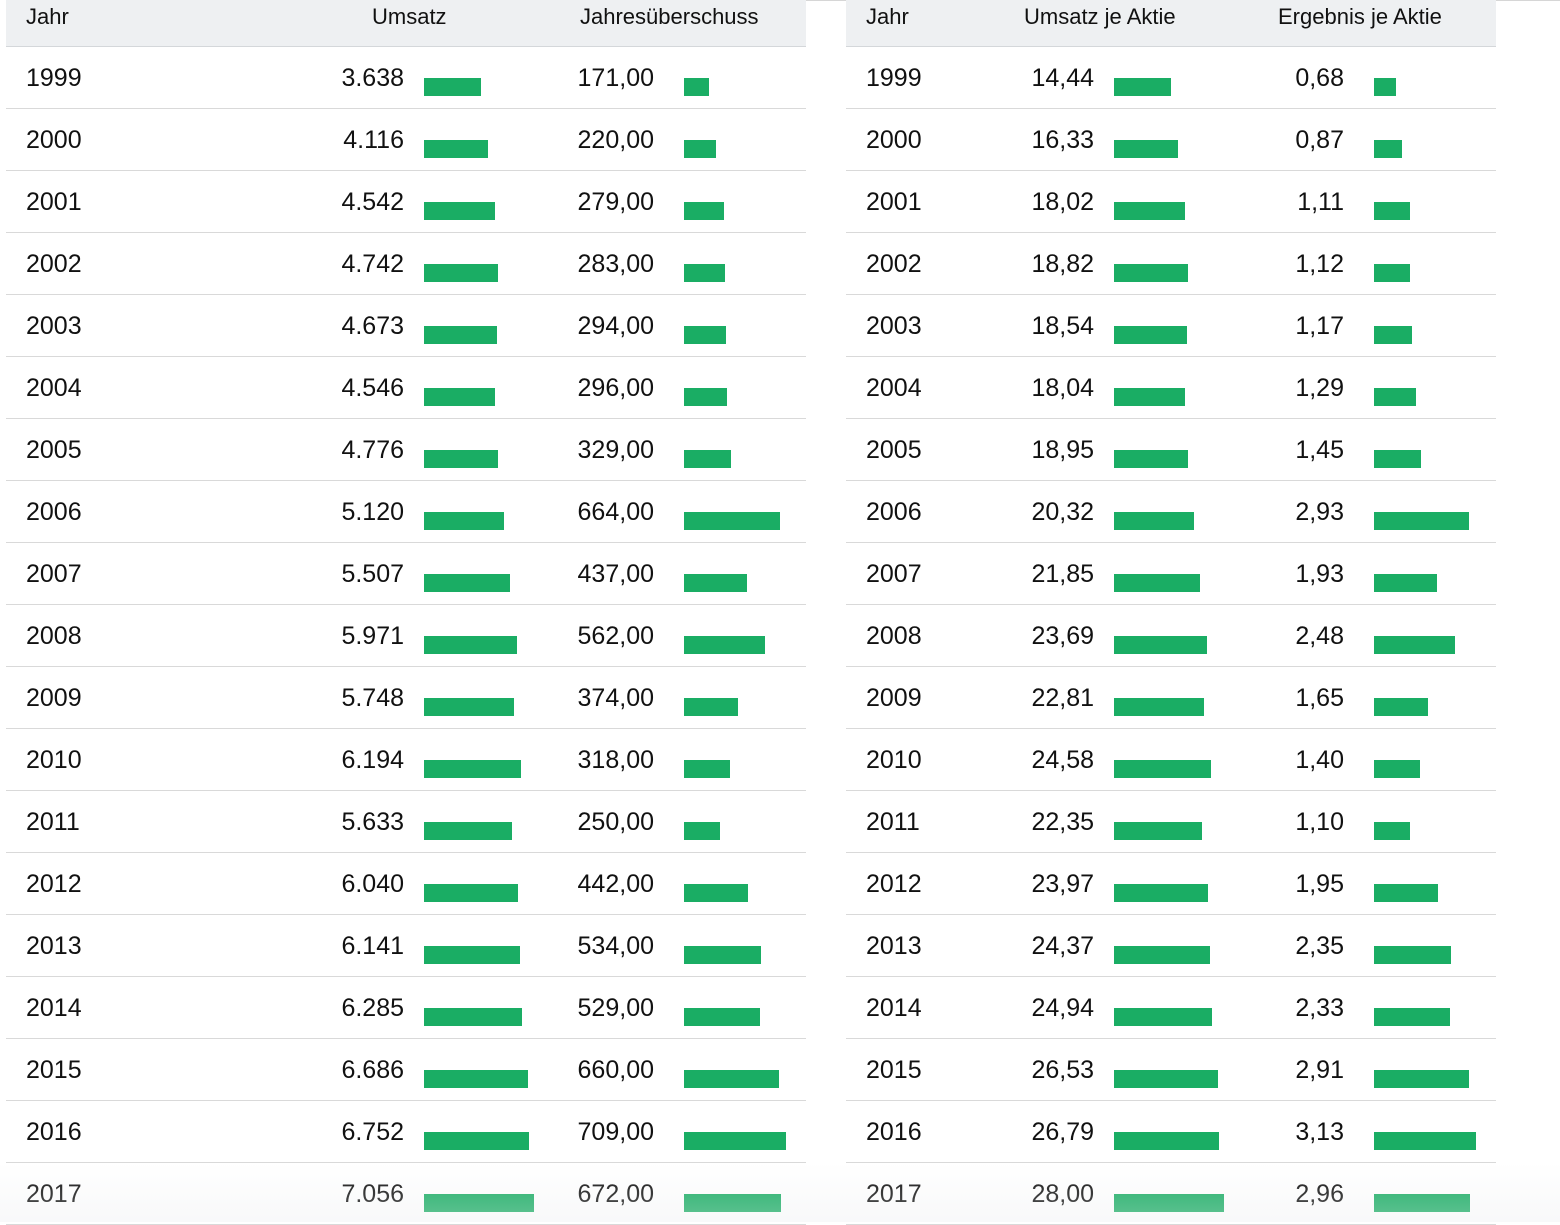 This screenshot has width=1560, height=1225. Describe the element at coordinates (406, 140) in the screenshot. I see `table-row: 2000 4.116 220,00` at that location.